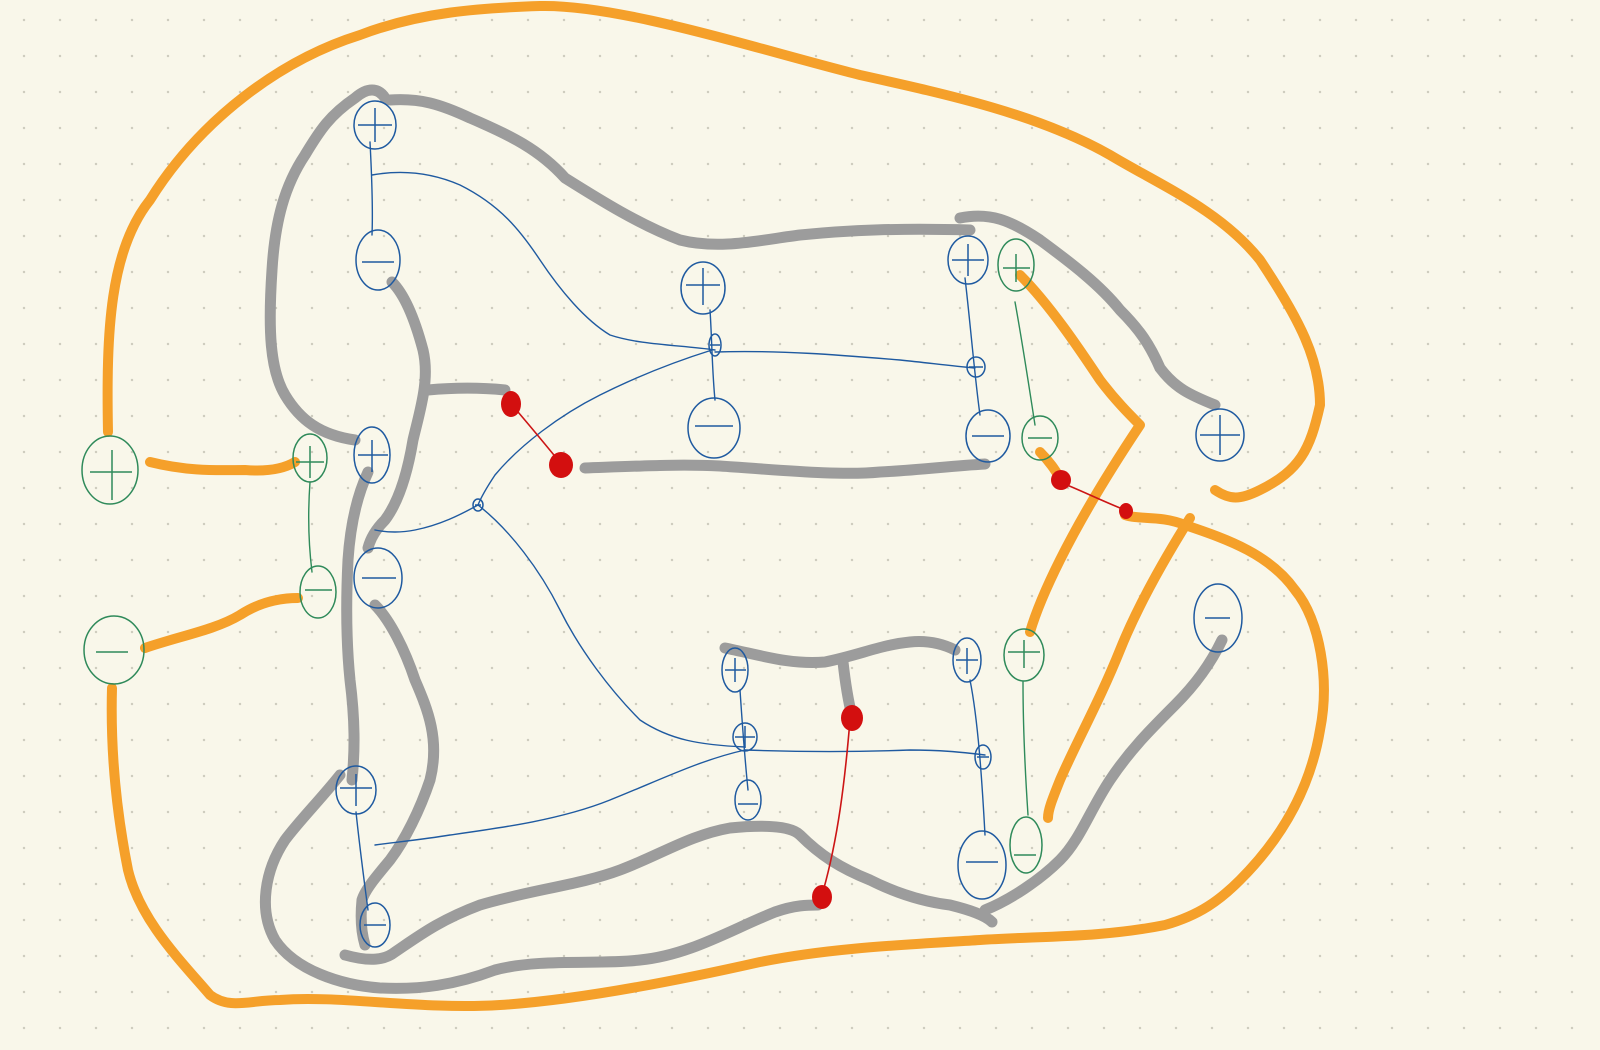  I want to click on gray-bottom-center-bar, so click(840, 652).